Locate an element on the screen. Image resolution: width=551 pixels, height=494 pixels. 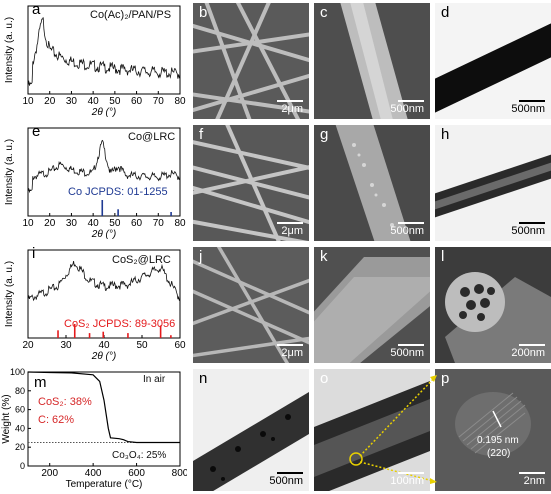
sem-image-g: g 500nm is located at coordinates (372, 183).